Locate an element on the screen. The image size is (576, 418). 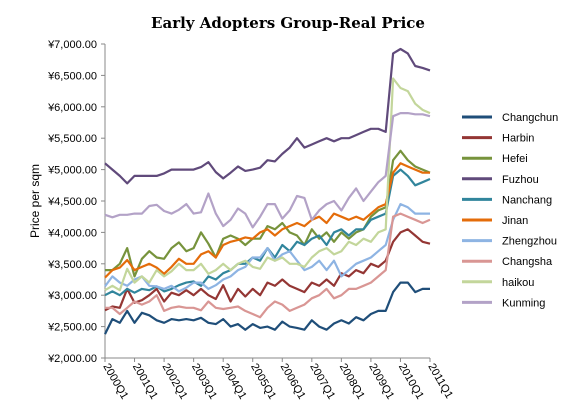
y-tick-label: ¥3,500.00 is located at coordinates (72, 265).